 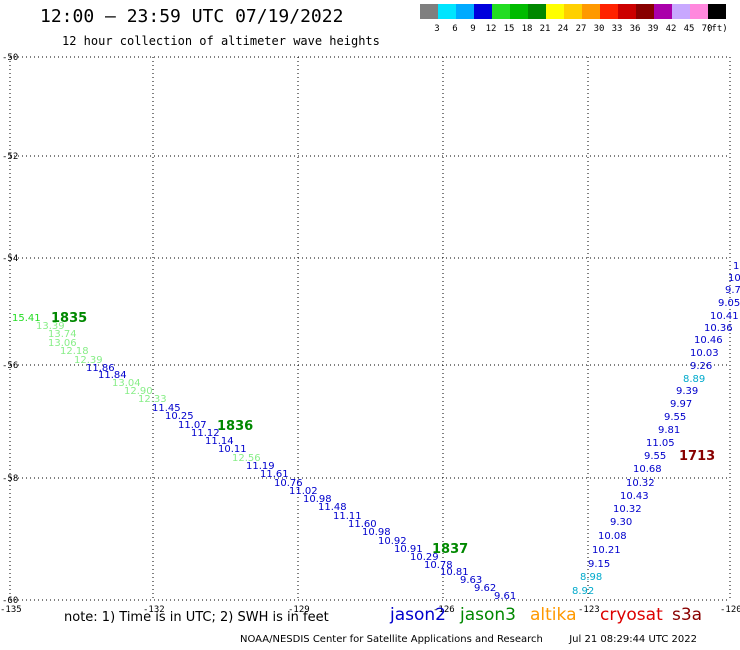 I want to click on wave-height-label: 9.30, so click(x=621, y=522).